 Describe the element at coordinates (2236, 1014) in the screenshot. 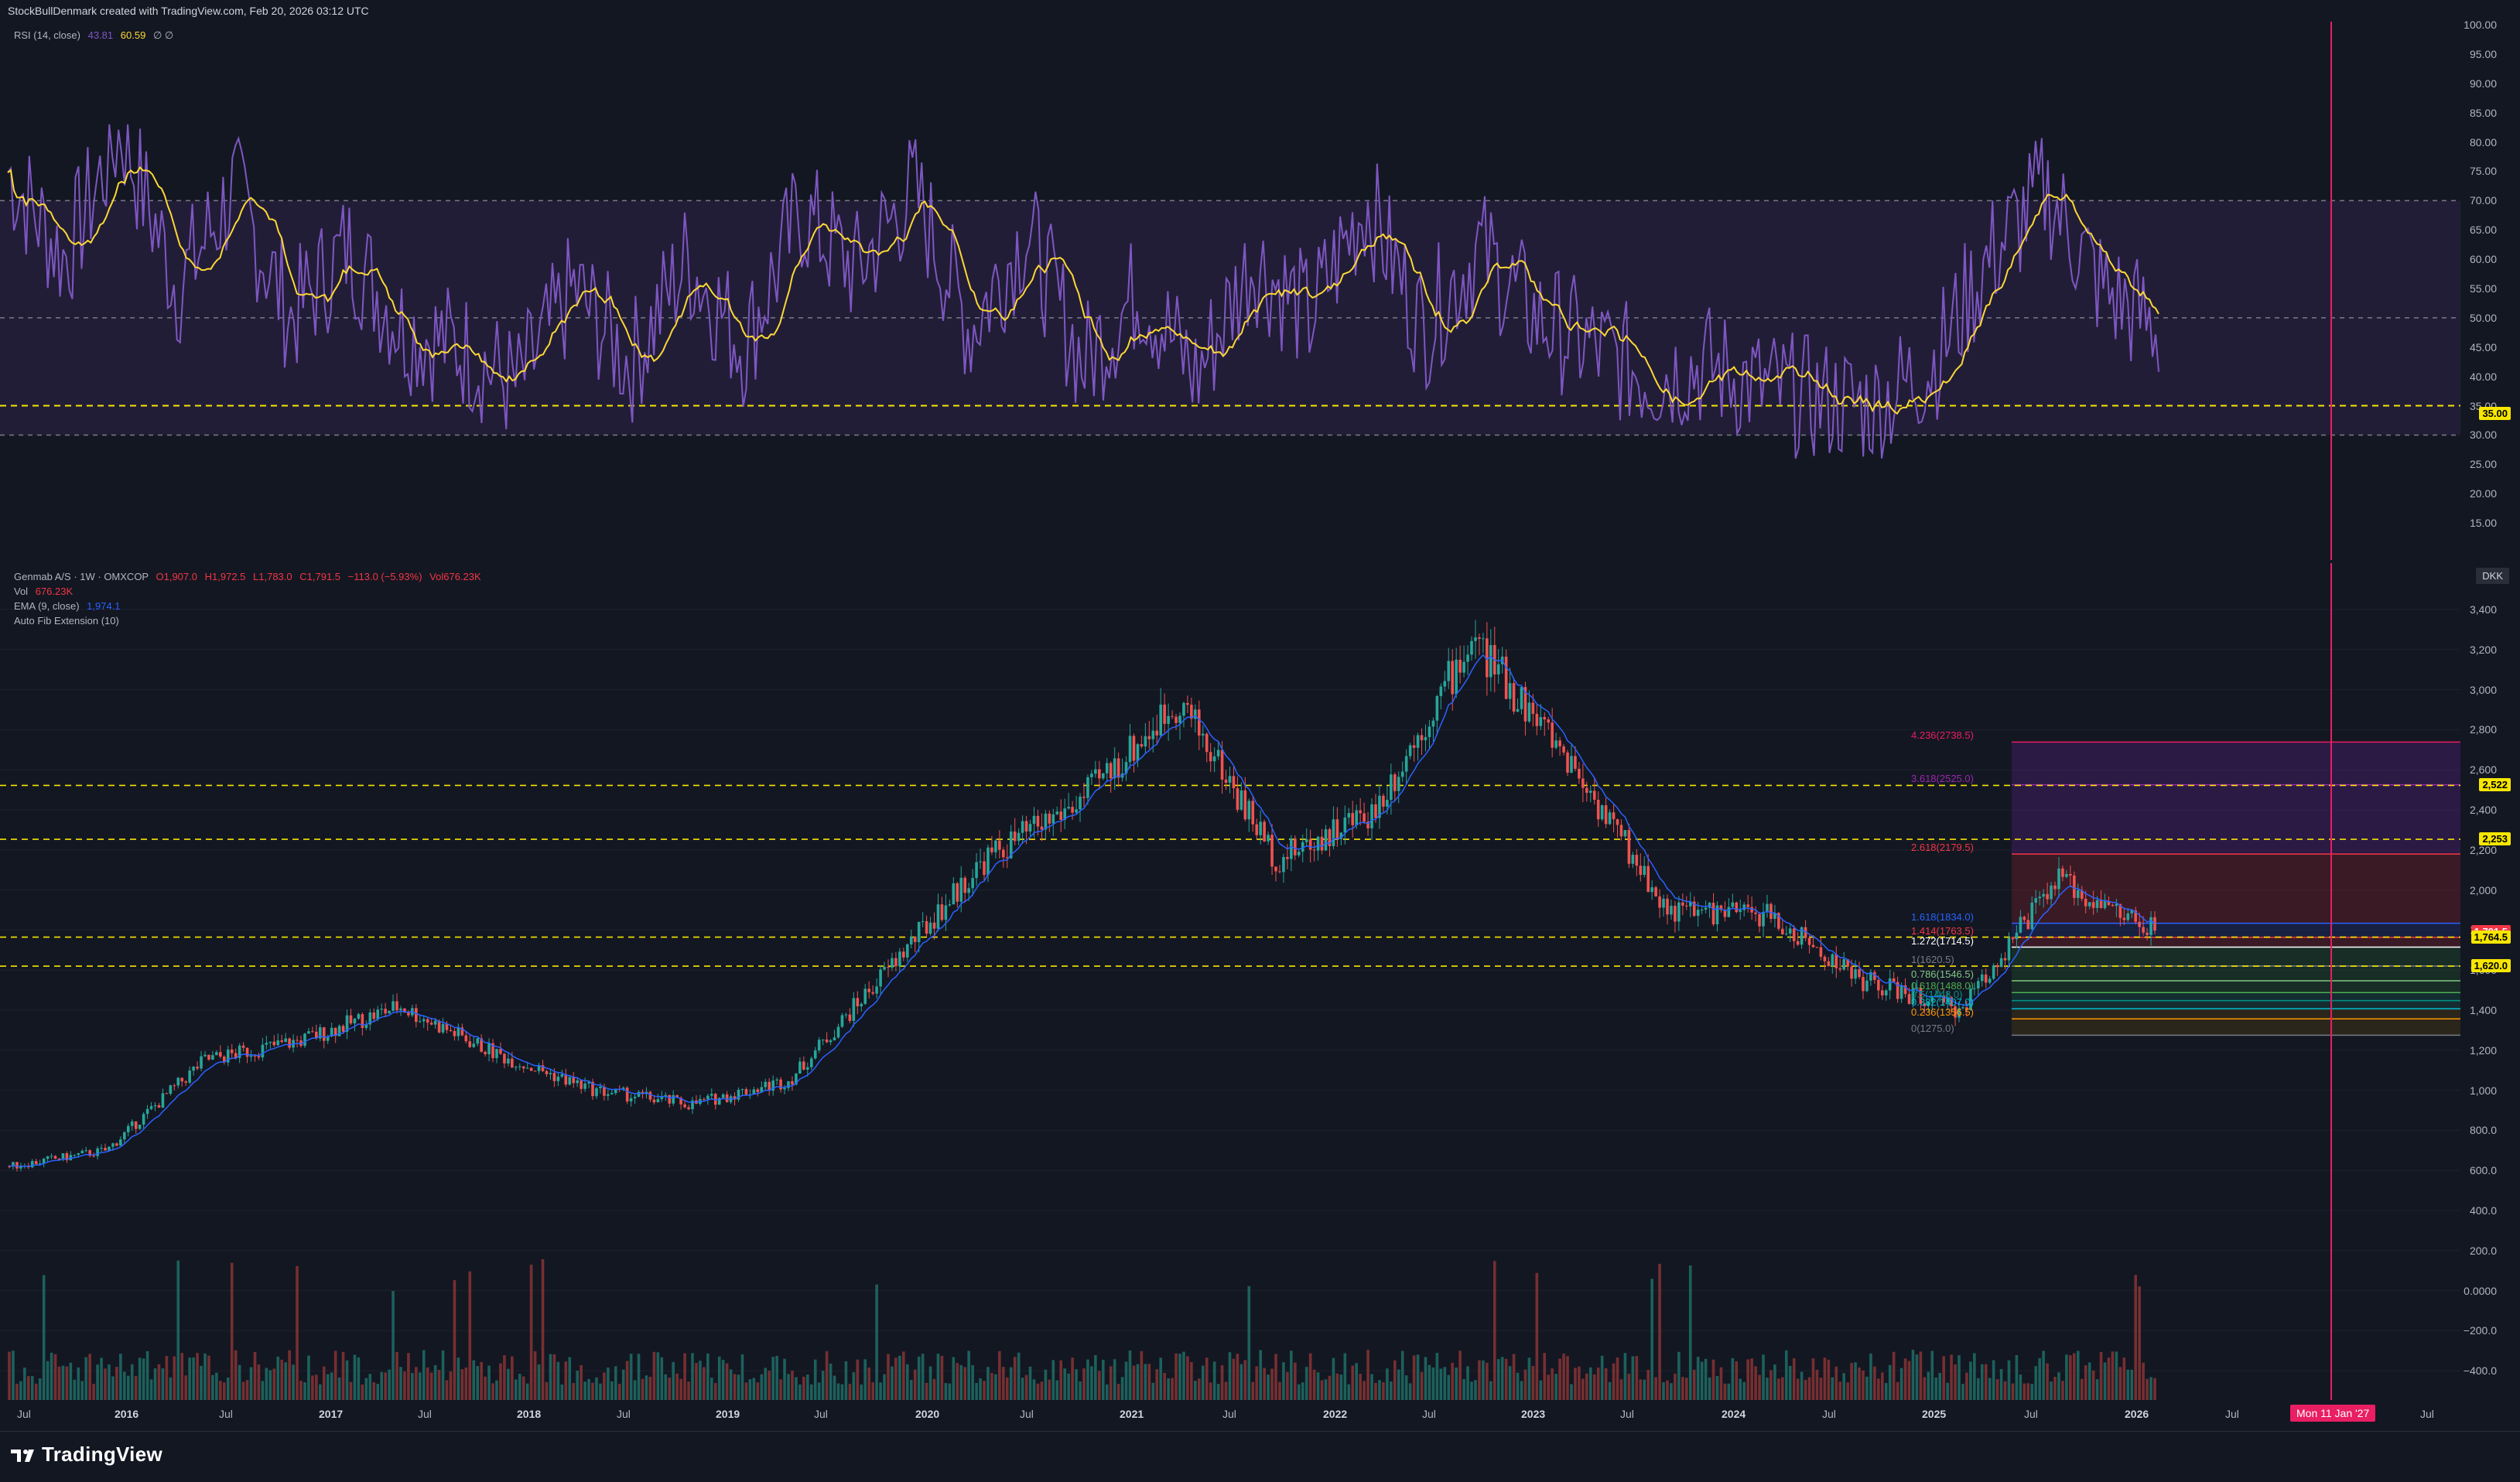

I see `fib-zone` at that location.